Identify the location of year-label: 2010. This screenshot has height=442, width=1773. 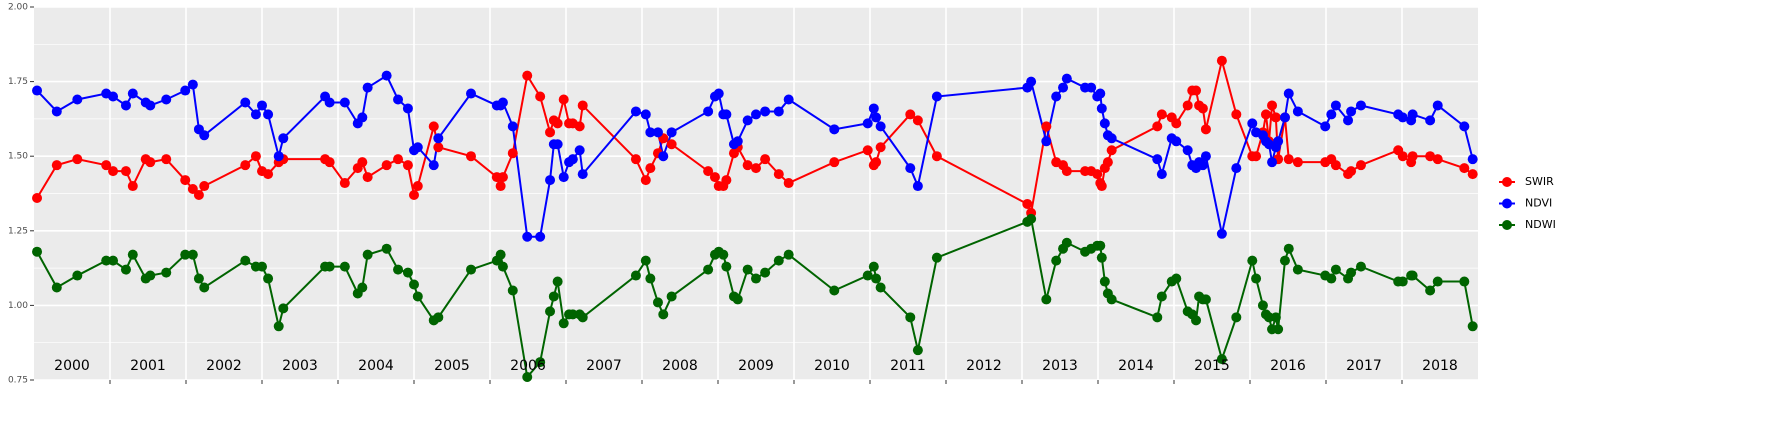
(832, 366).